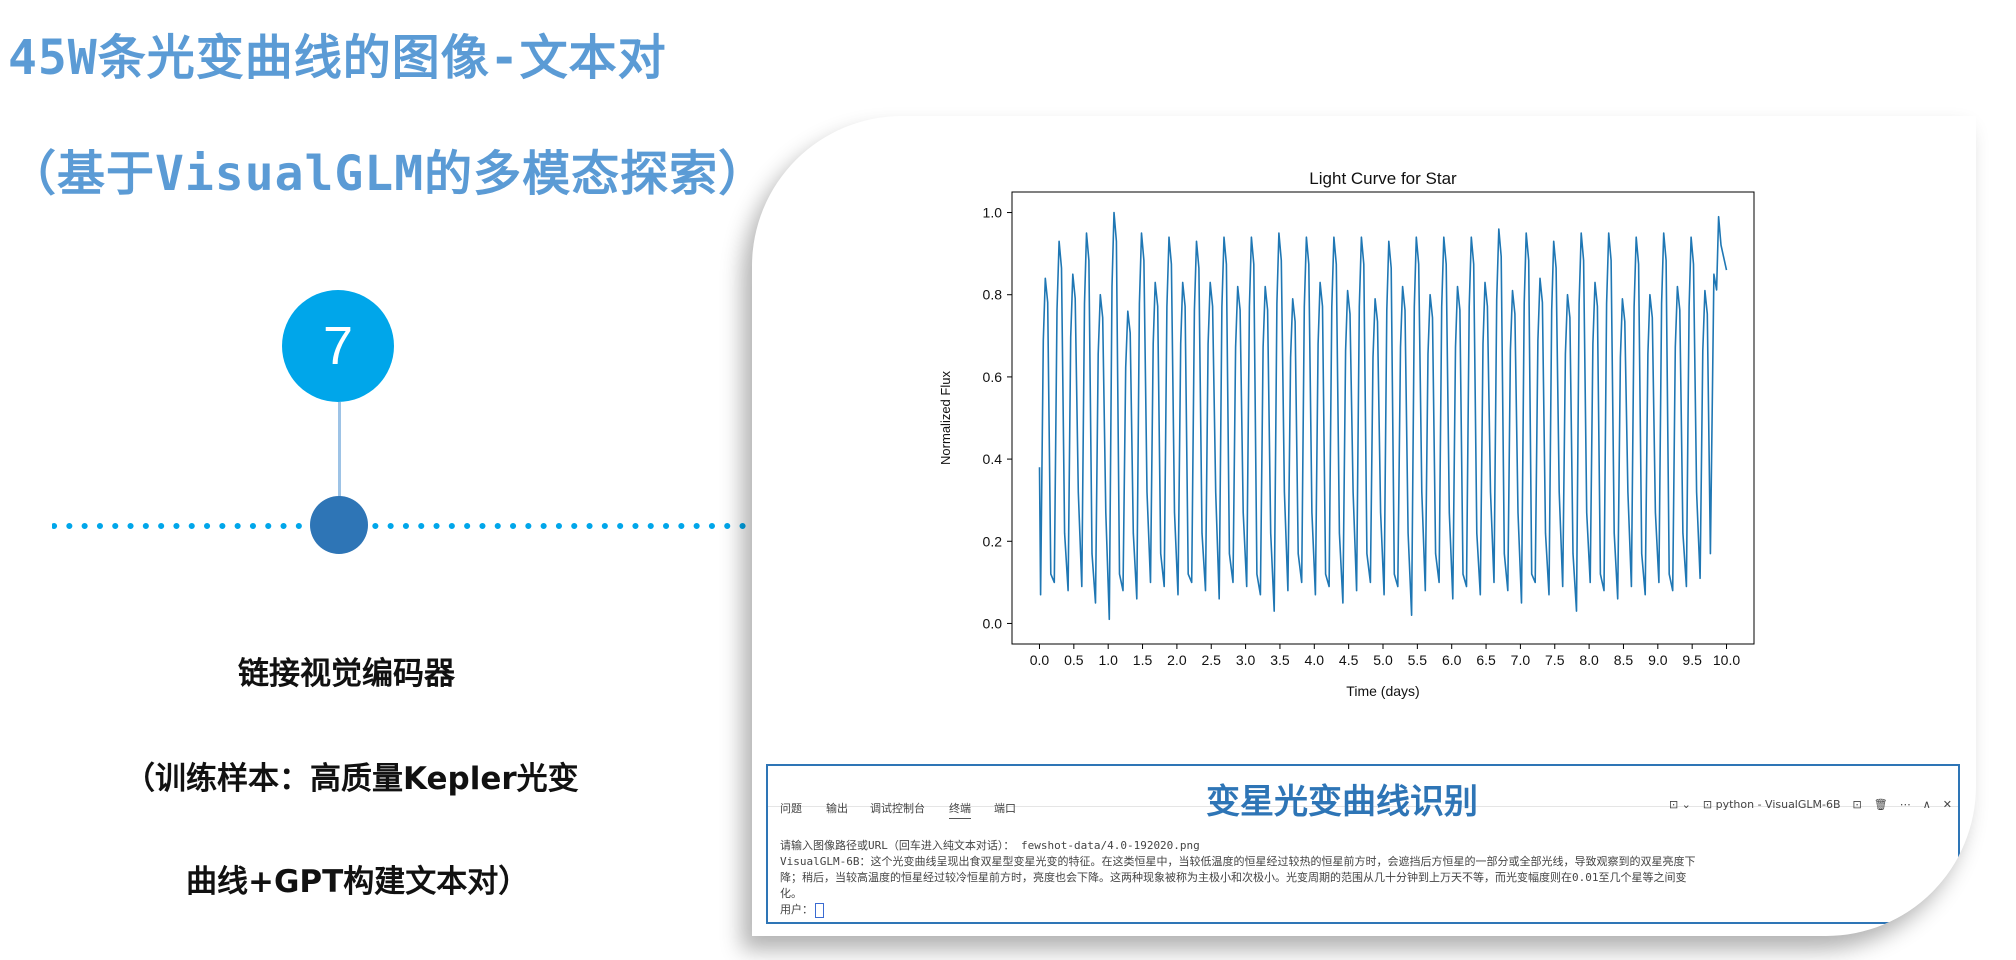 Image resolution: width=2016 pixels, height=960 pixels. What do you see at coordinates (897, 808) in the screenshot?
I see `tab-debug-console: 调试控制台` at bounding box center [897, 808].